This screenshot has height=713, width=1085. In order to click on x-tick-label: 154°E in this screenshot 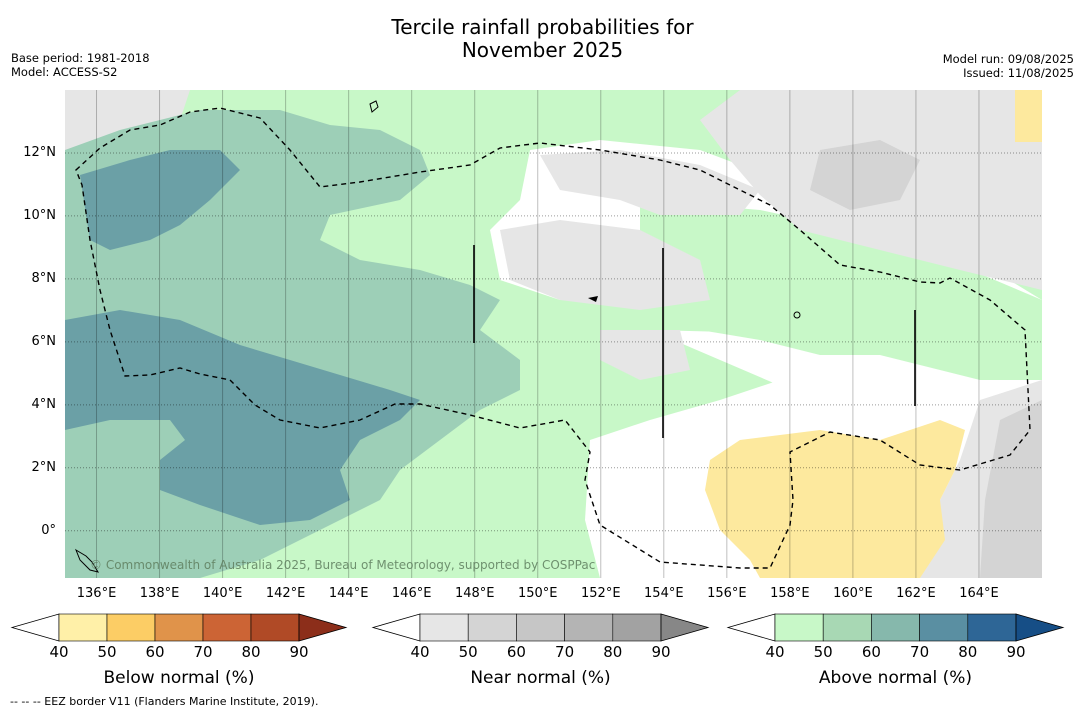, I will do `click(664, 593)`.